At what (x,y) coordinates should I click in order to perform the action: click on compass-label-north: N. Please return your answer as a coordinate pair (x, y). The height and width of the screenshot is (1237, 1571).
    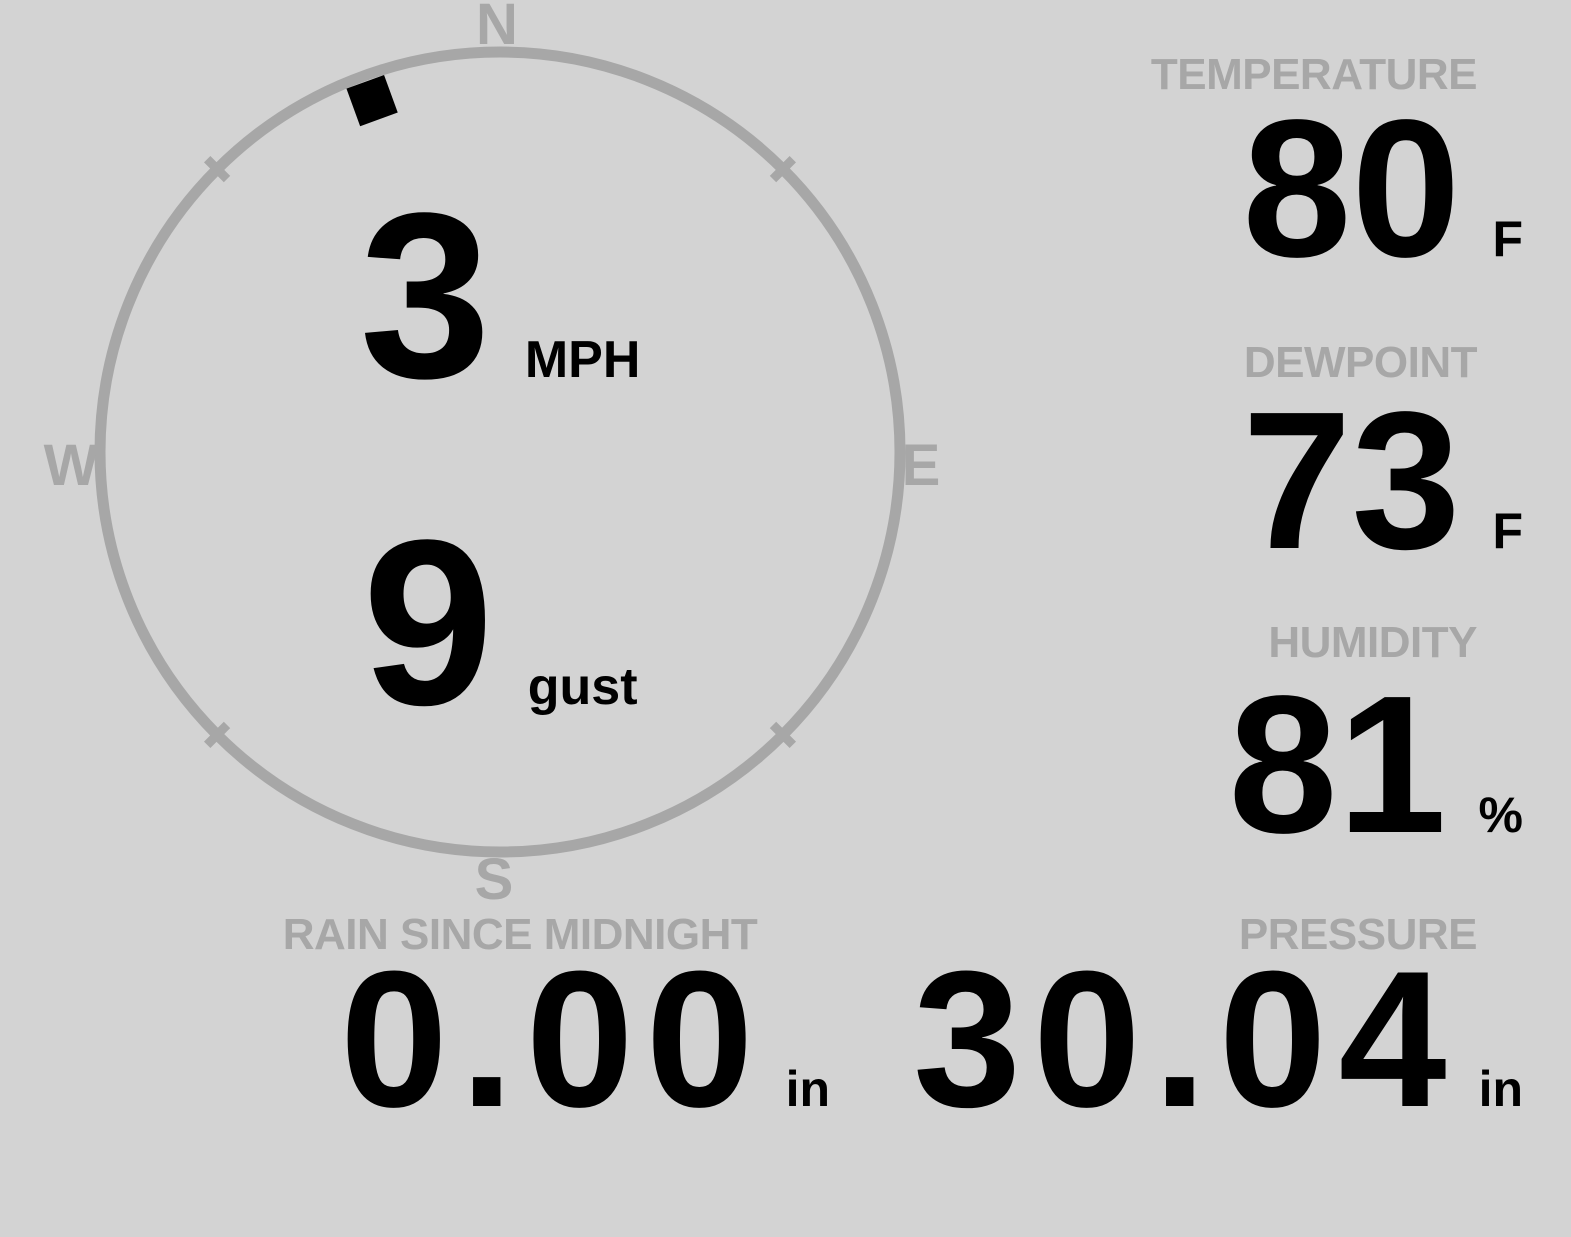
    Looking at the image, I should click on (497, 28).